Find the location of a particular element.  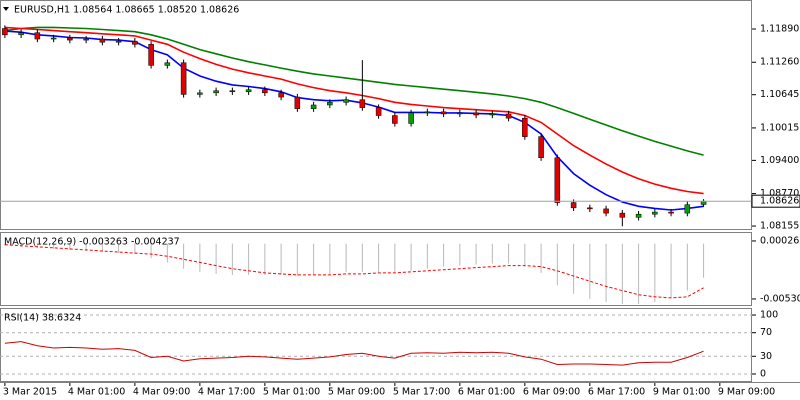

y-tick-label: 1.08155 is located at coordinates (779, 226).